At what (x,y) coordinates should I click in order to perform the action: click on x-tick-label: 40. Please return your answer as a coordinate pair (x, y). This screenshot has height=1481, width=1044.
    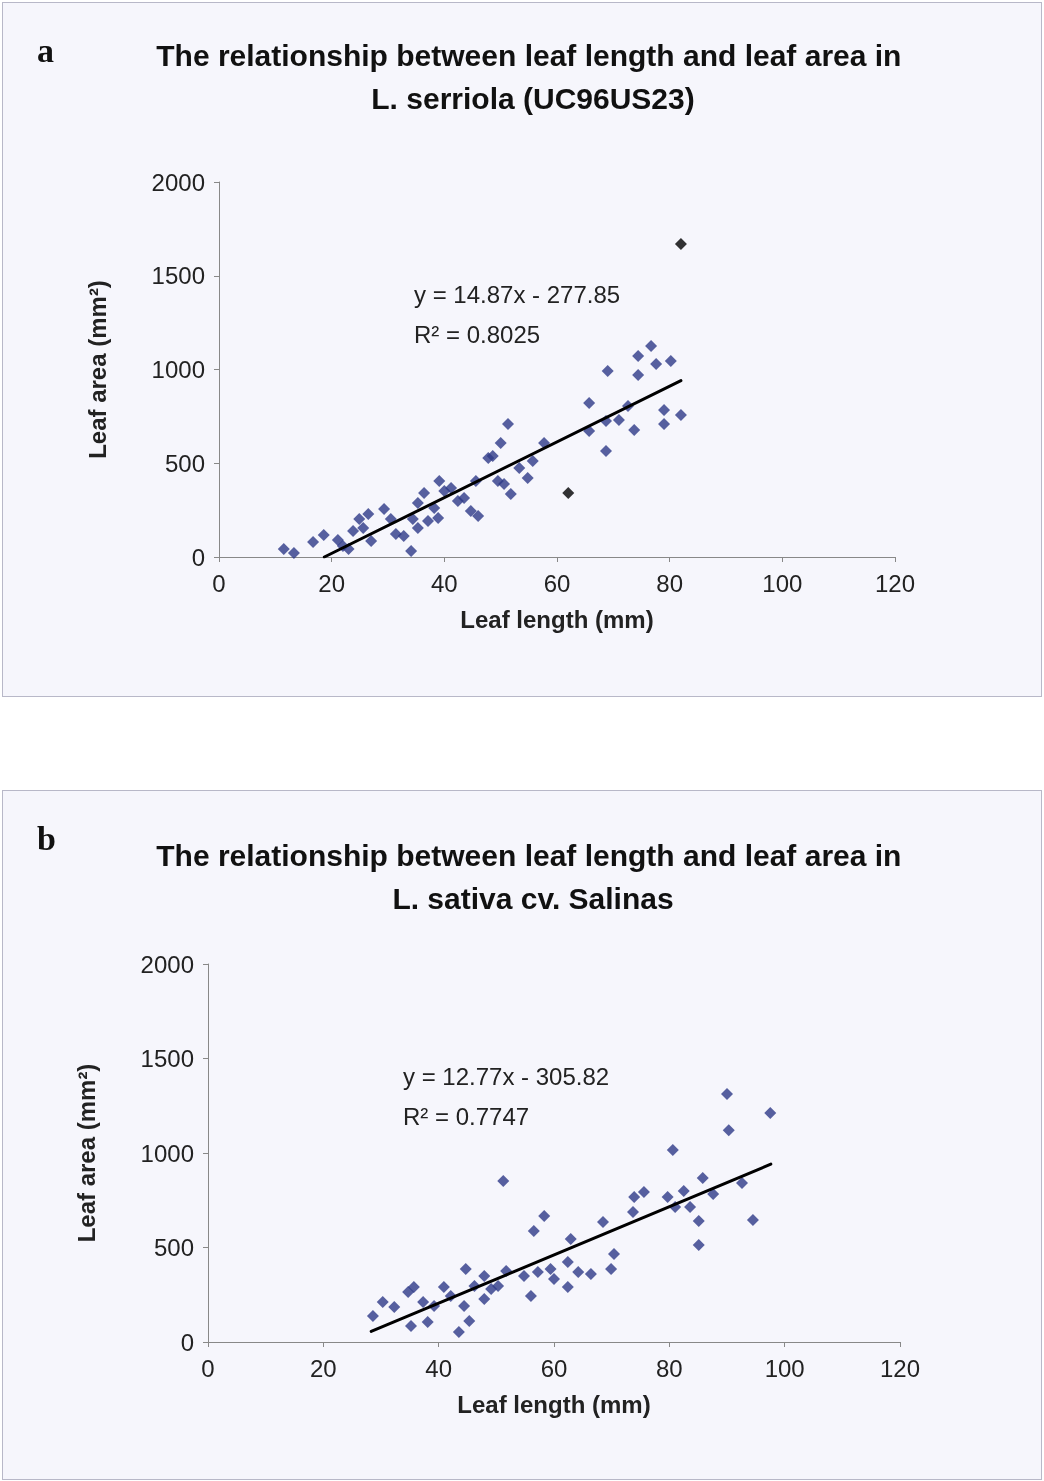
    Looking at the image, I should click on (444, 583).